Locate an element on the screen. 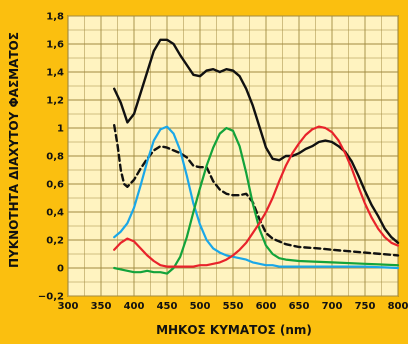 The image size is (408, 344). x-tick-label: 500 is located at coordinates (200, 306).